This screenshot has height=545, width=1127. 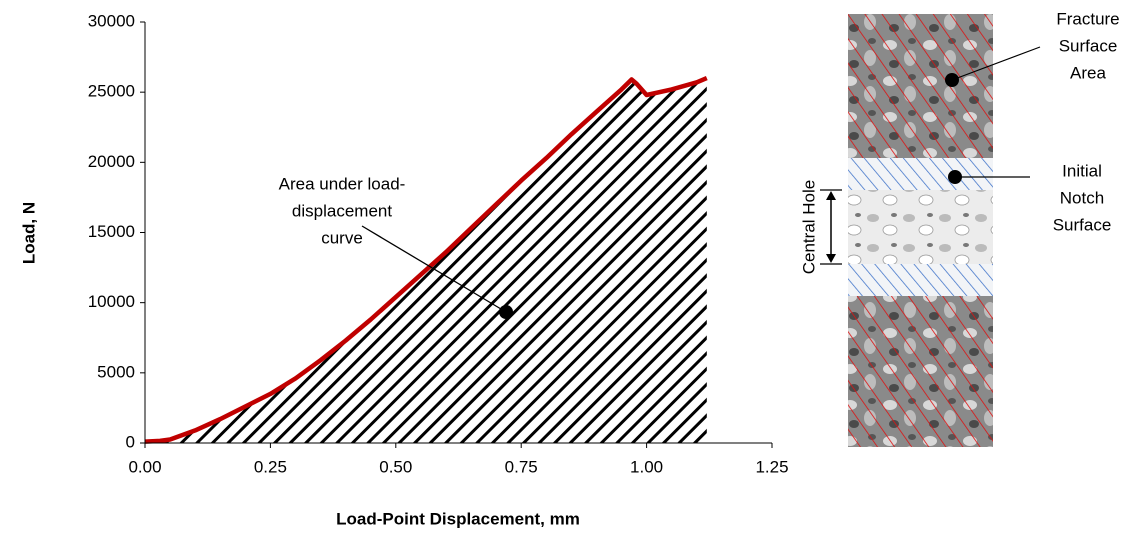 What do you see at coordinates (458, 518) in the screenshot?
I see `x-axis-label: Load-Point Displacement, mm` at bounding box center [458, 518].